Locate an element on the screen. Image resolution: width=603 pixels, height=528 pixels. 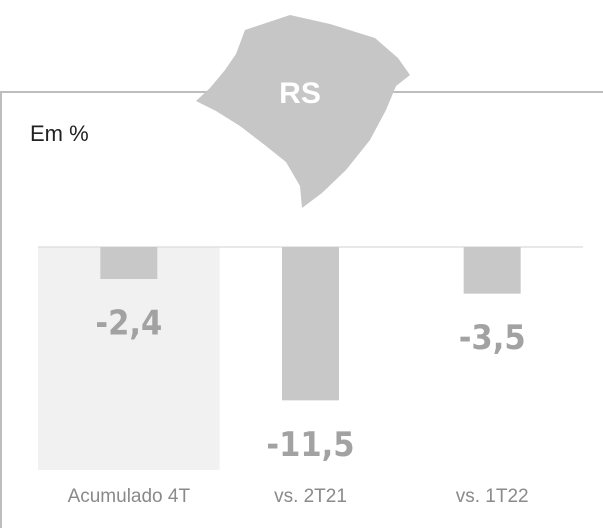
map-rs is located at coordinates (303, 111).